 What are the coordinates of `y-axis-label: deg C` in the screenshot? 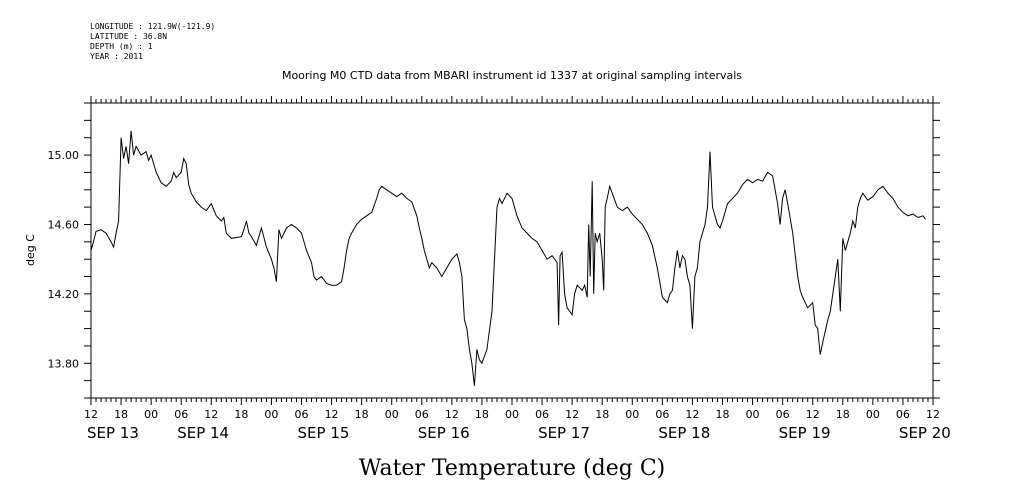 It's located at (30, 250).